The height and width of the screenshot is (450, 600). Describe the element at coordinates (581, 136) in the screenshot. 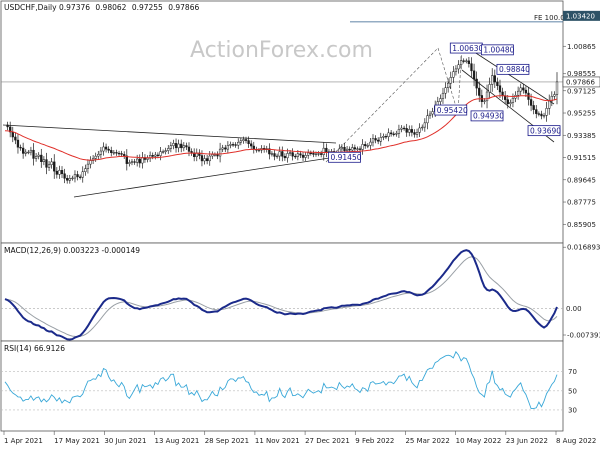

I see `price-tick-label: 0.93385` at that location.